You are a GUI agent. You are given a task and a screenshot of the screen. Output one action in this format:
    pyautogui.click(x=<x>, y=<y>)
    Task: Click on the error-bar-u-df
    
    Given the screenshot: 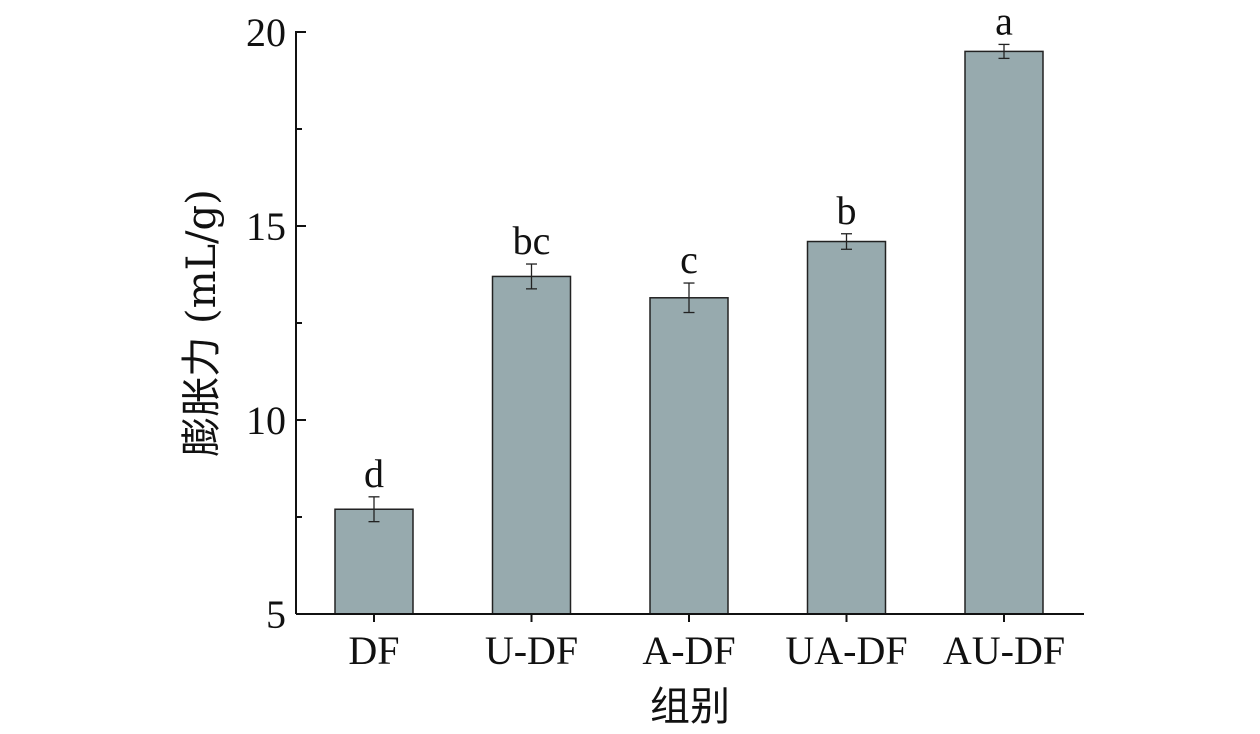 What is the action you would take?
    pyautogui.click(x=531, y=276)
    